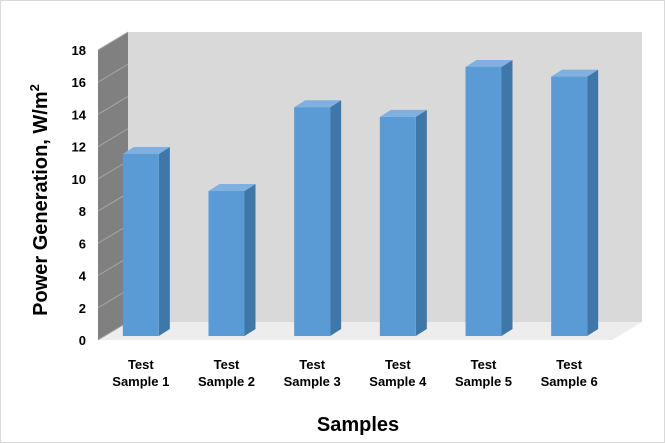 This screenshot has width=665, height=443. I want to click on y-tick-label: 2, so click(82, 308).